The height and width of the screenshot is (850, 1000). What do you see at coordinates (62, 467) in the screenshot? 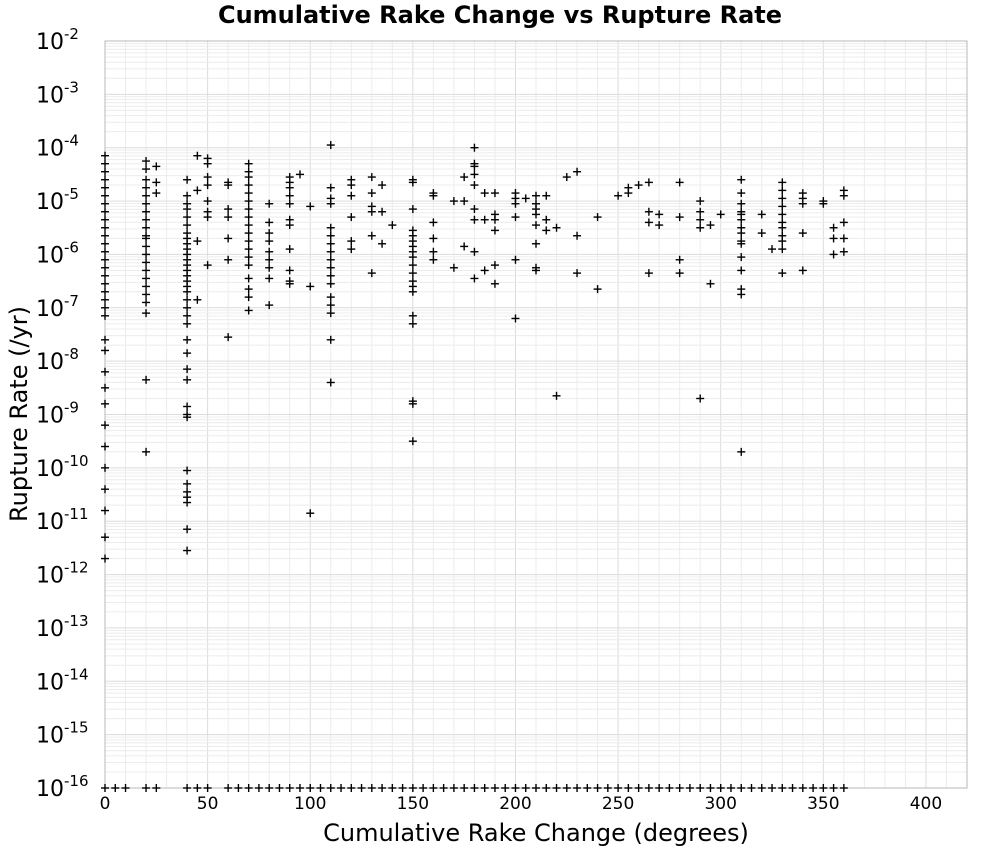
I see `y-tick-label: 10 -10` at bounding box center [62, 467].